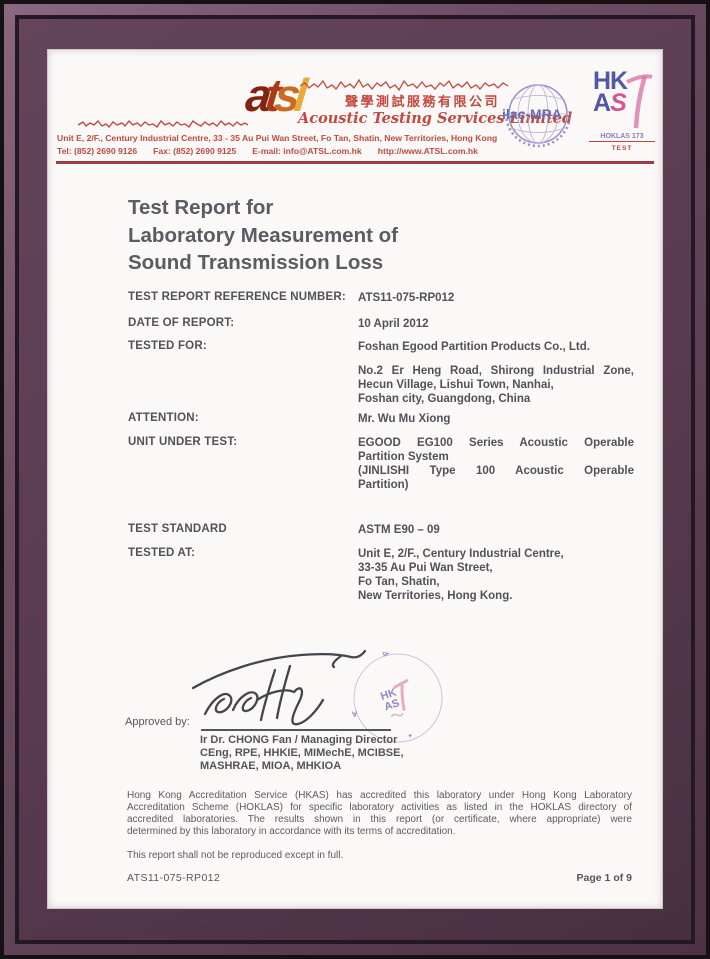 This screenshot has height=959, width=710. What do you see at coordinates (425, 568) in the screenshot?
I see `tested-at-line: 33-35 Au Pui Wan Street,` at bounding box center [425, 568].